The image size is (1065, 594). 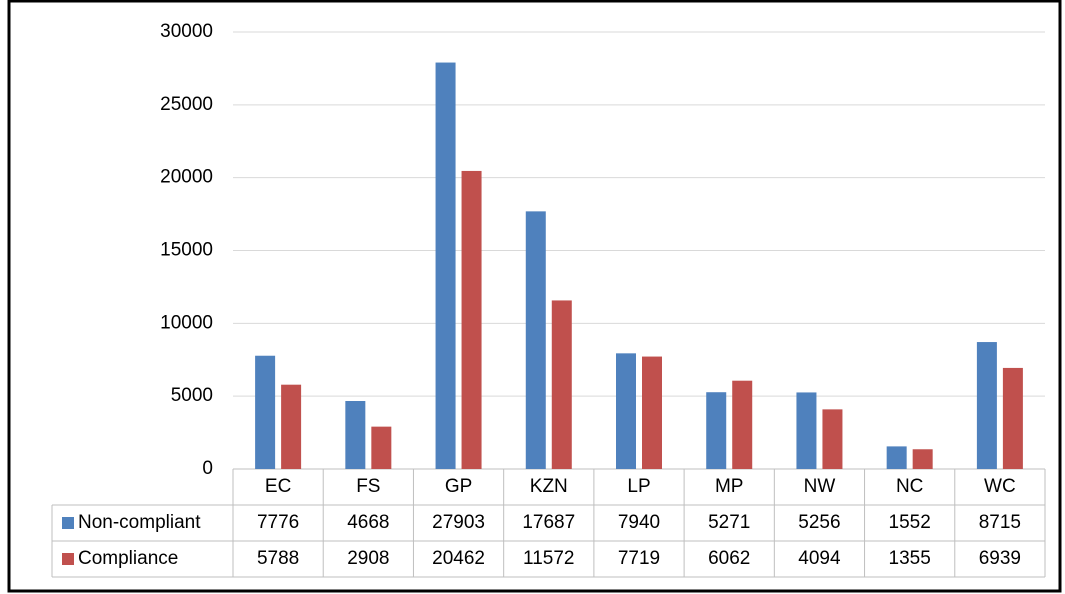 I want to click on x-tick-label: NW, so click(x=820, y=486).